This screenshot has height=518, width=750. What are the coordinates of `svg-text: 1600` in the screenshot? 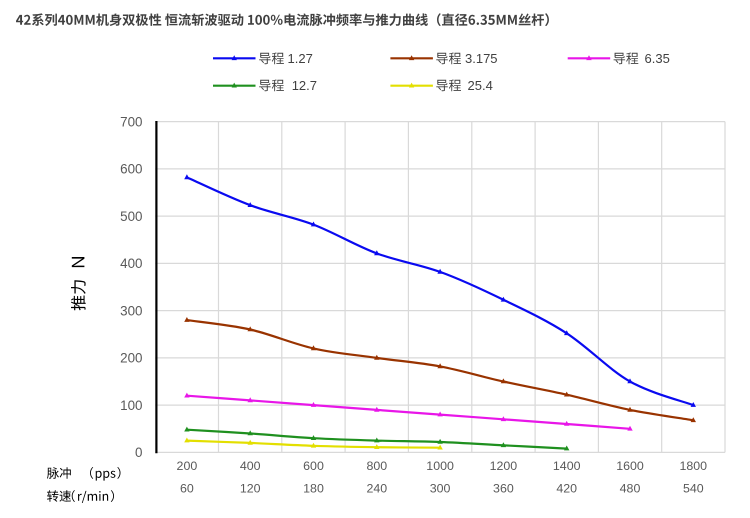 It's located at (630, 466).